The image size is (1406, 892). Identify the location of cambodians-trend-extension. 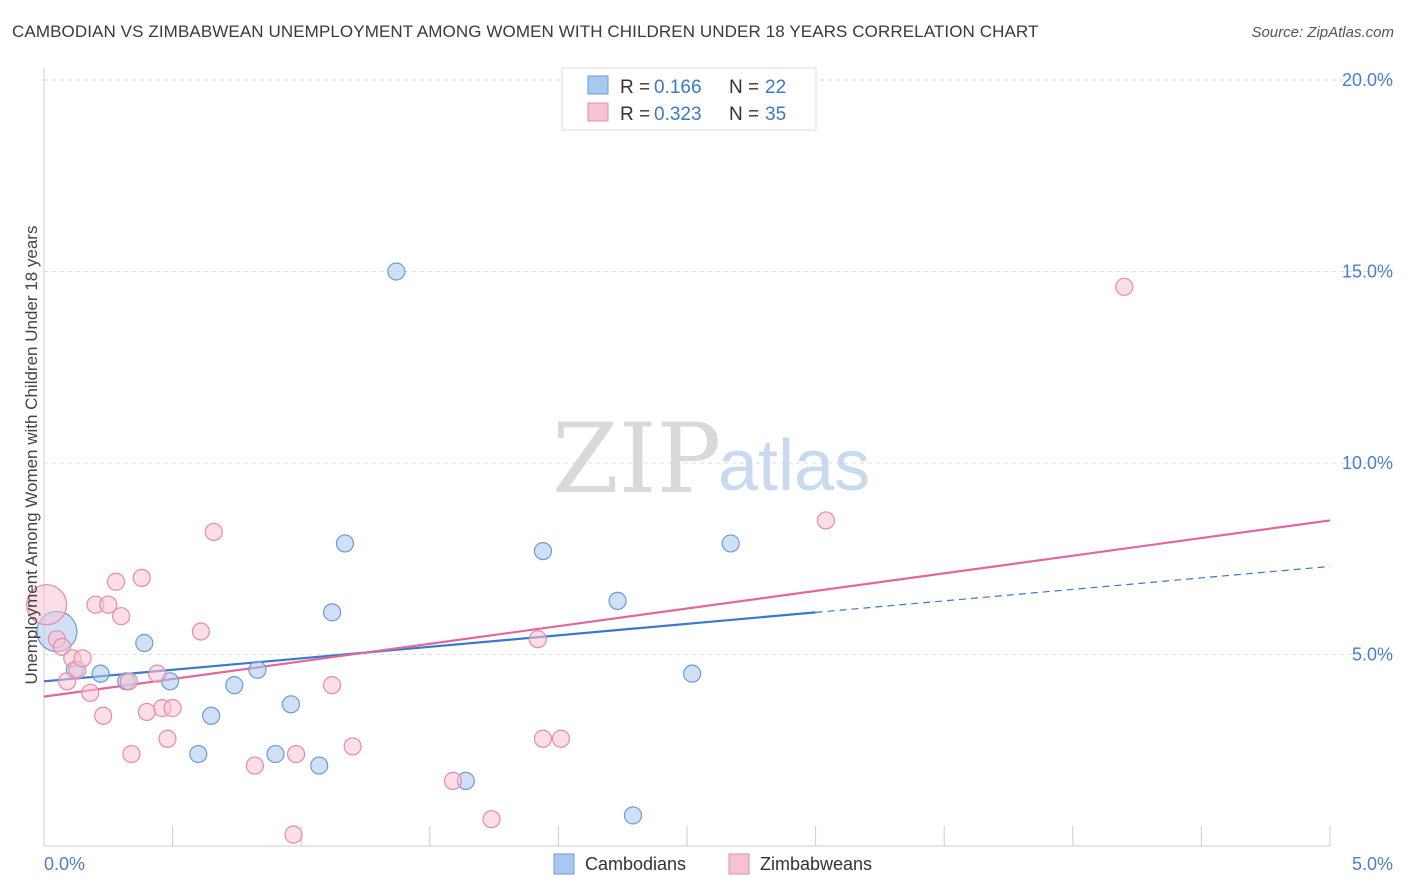
(1073, 589).